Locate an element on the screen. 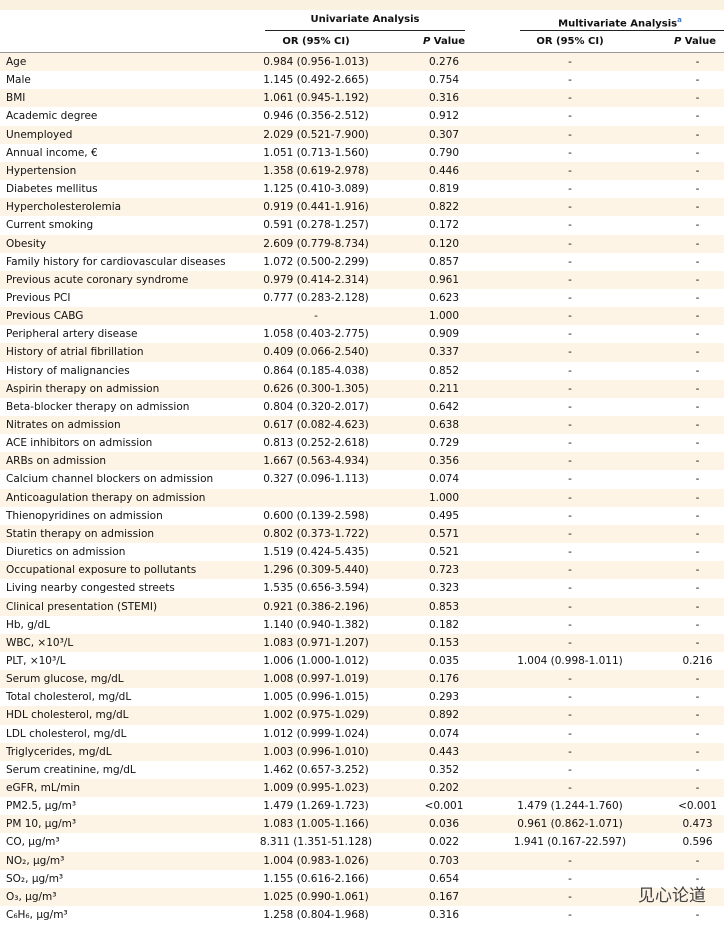 The height and width of the screenshot is (928, 724). univariate-or: 1.667 (0.563-4.934) is located at coordinates (316, 461).